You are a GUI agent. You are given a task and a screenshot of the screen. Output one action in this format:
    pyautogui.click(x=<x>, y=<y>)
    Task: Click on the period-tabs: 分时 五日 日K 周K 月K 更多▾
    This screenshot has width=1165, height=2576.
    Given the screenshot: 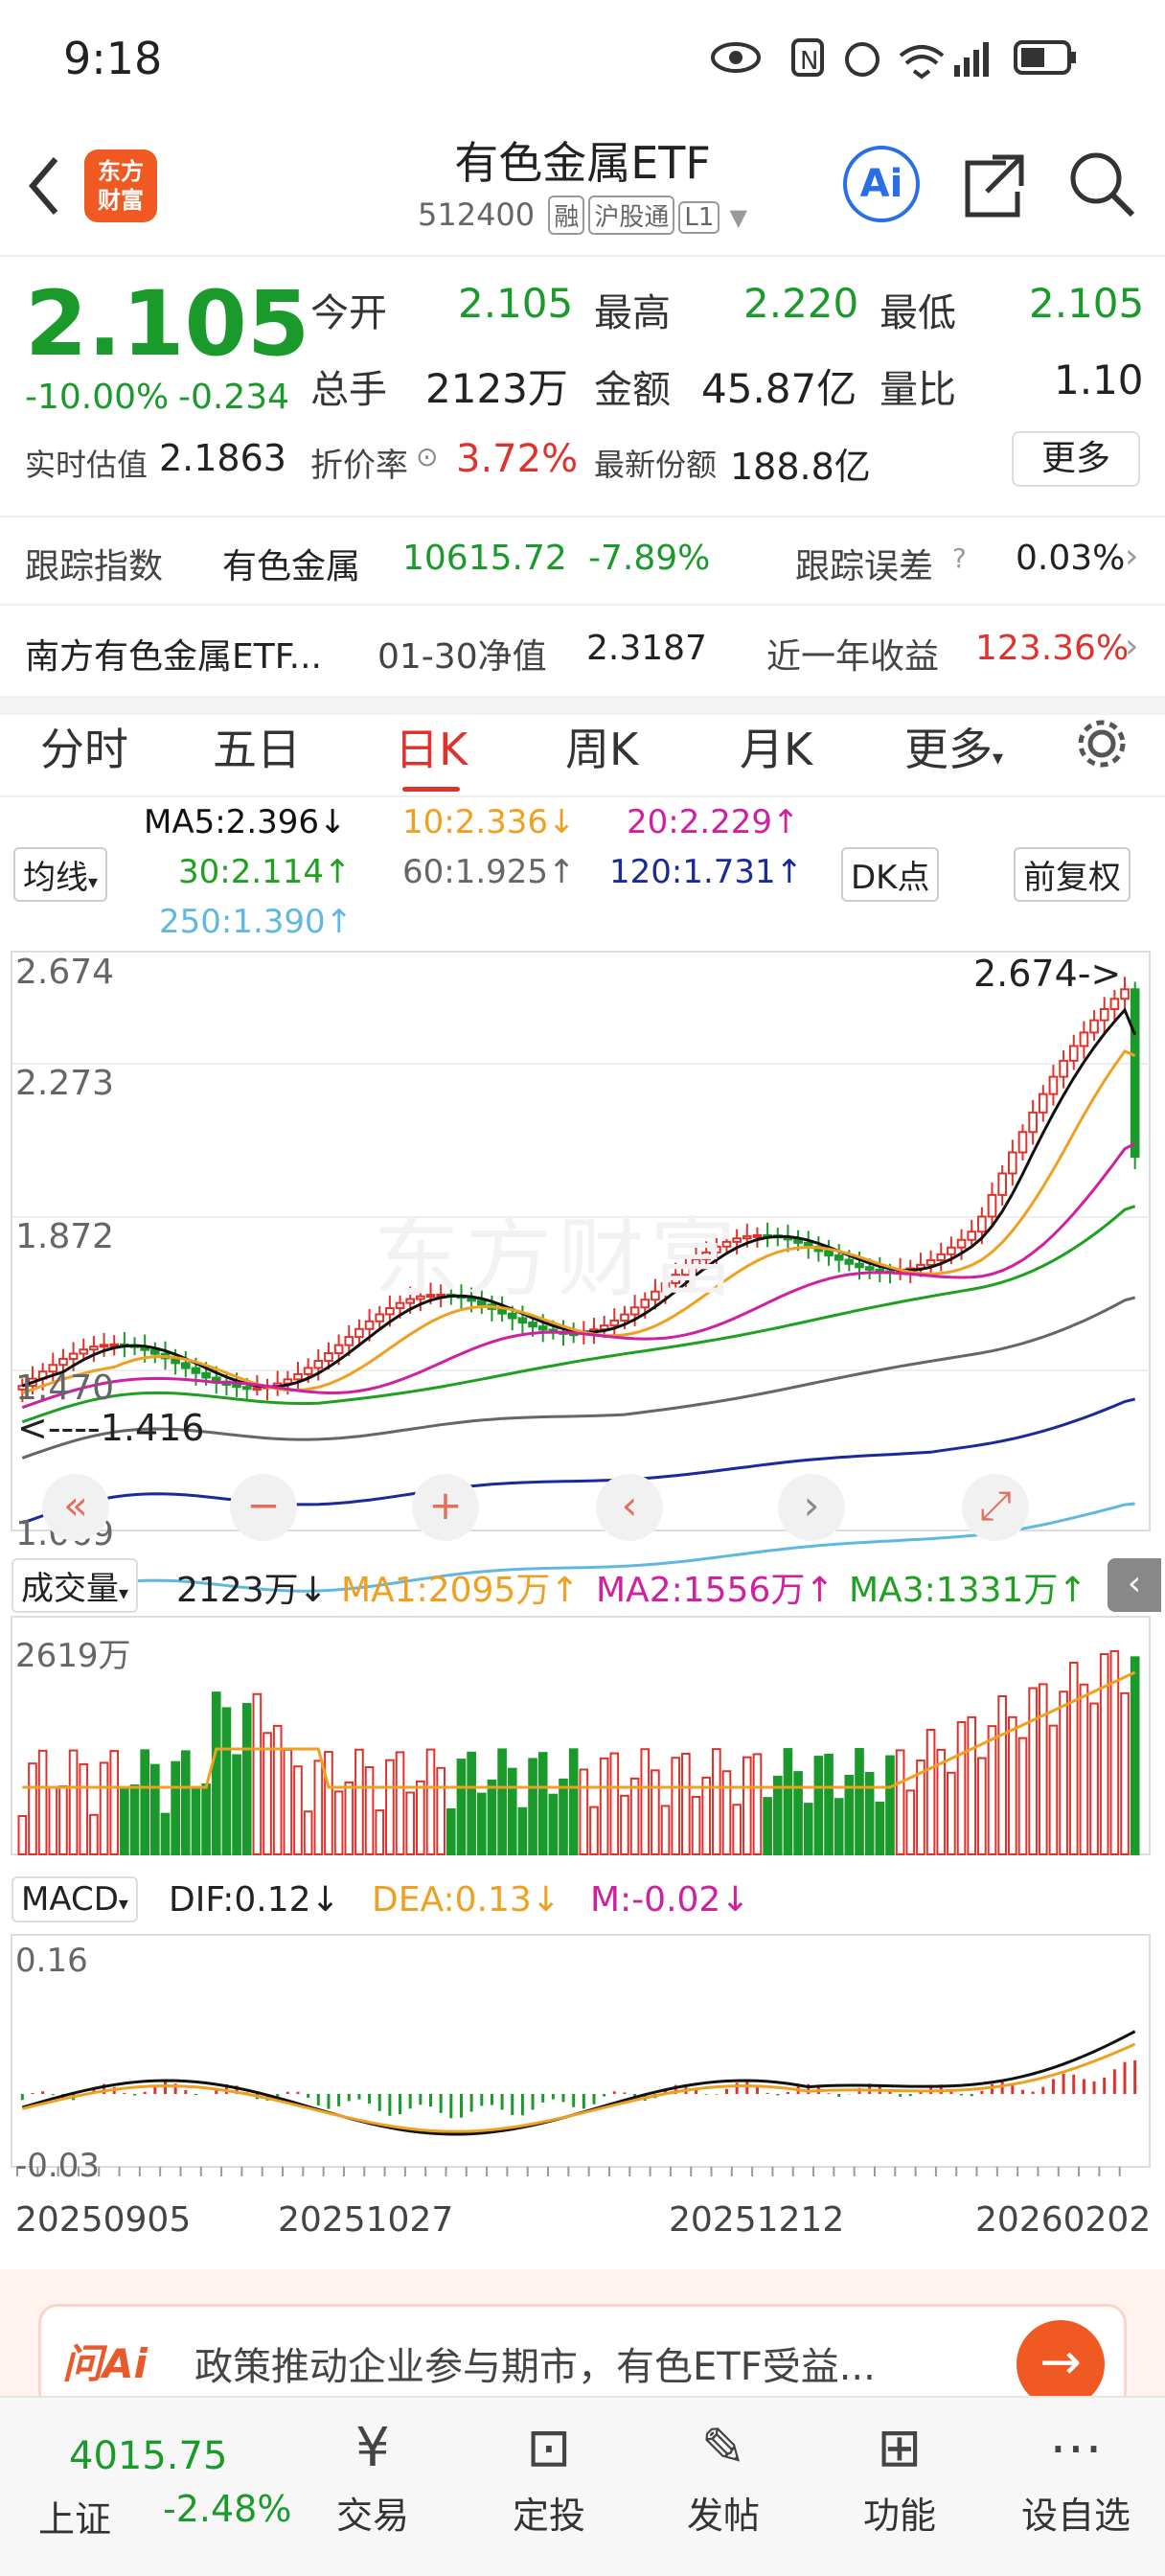 What is the action you would take?
    pyautogui.click(x=582, y=756)
    